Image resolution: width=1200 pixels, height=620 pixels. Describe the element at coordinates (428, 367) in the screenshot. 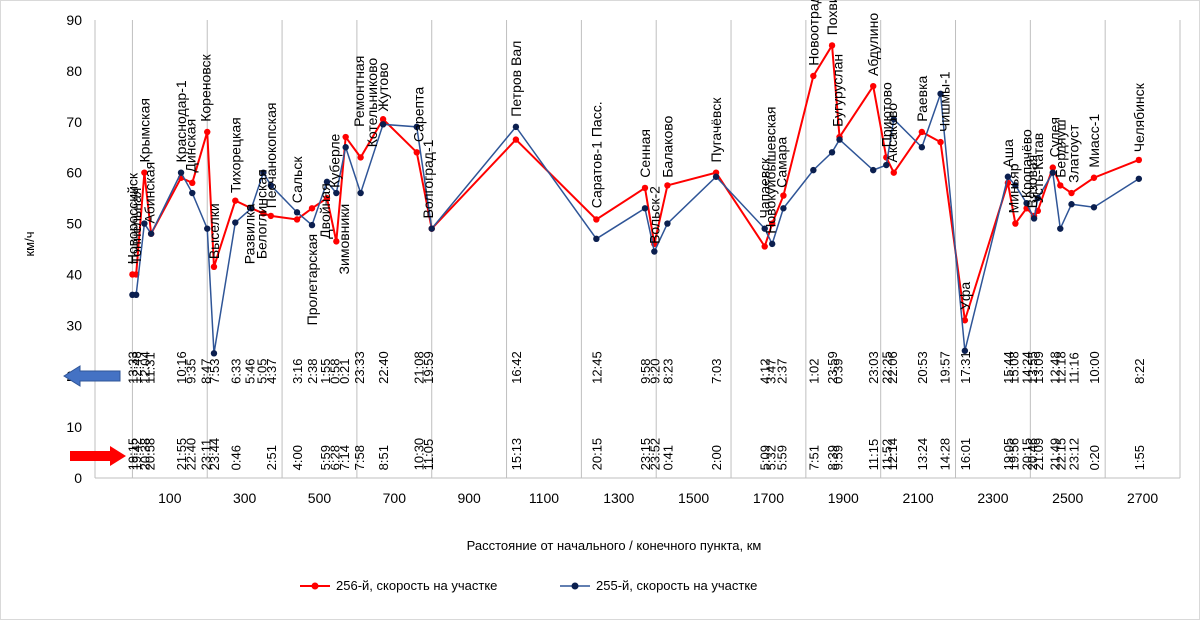

I see `time-up-label: 19:59` at that location.